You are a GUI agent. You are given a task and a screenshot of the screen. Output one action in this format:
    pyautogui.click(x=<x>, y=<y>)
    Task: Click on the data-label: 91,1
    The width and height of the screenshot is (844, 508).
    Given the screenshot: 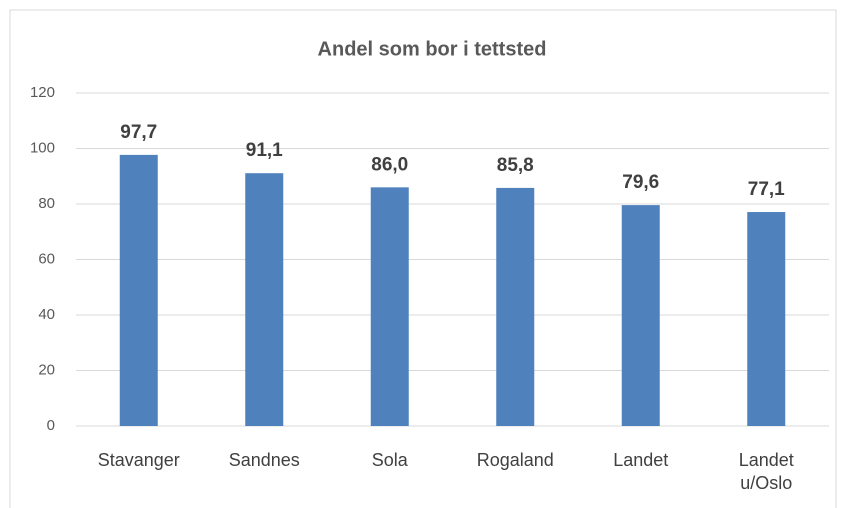 What is the action you would take?
    pyautogui.click(x=264, y=150)
    